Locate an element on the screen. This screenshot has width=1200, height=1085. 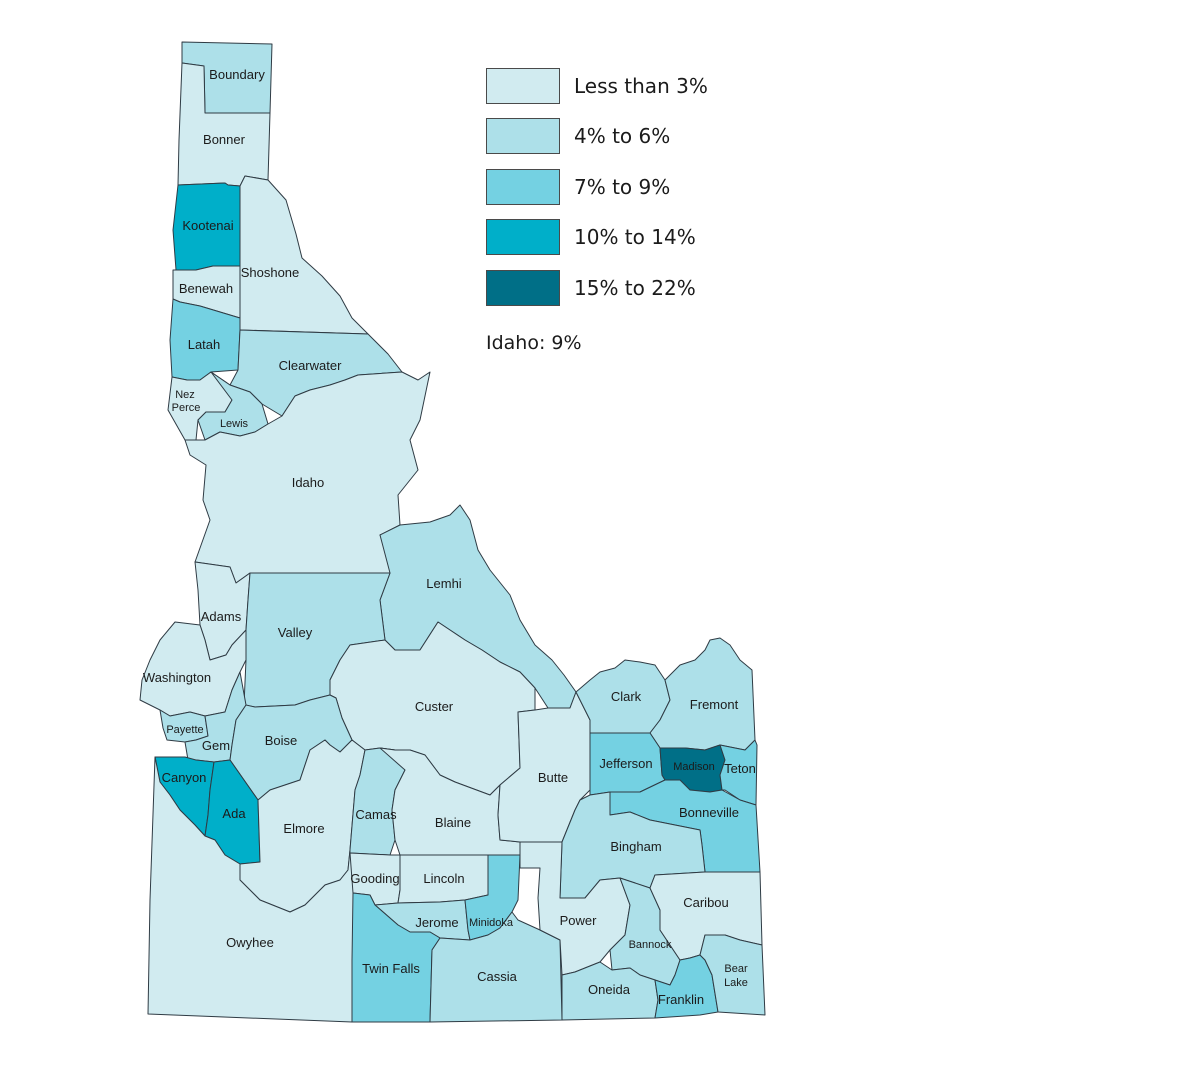
county-label-cassia: Cassia is located at coordinates (497, 976).